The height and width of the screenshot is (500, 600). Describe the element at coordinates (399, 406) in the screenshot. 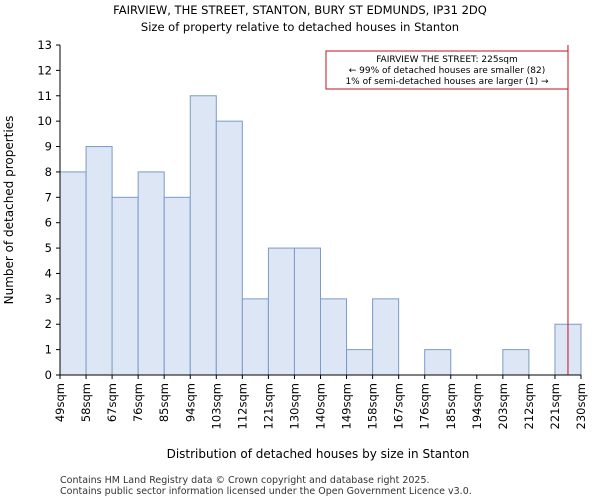

I see `x-tick-label: 167sqm` at that location.